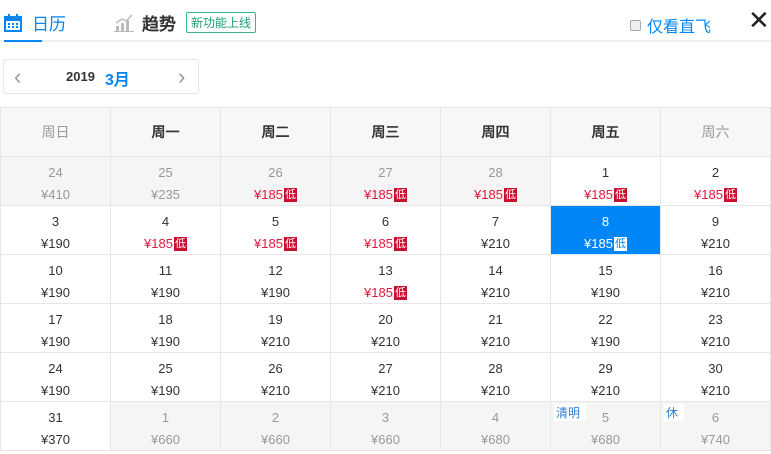 The image size is (771, 454). What do you see at coordinates (385, 221) in the screenshot?
I see `day-number: 6` at bounding box center [385, 221].